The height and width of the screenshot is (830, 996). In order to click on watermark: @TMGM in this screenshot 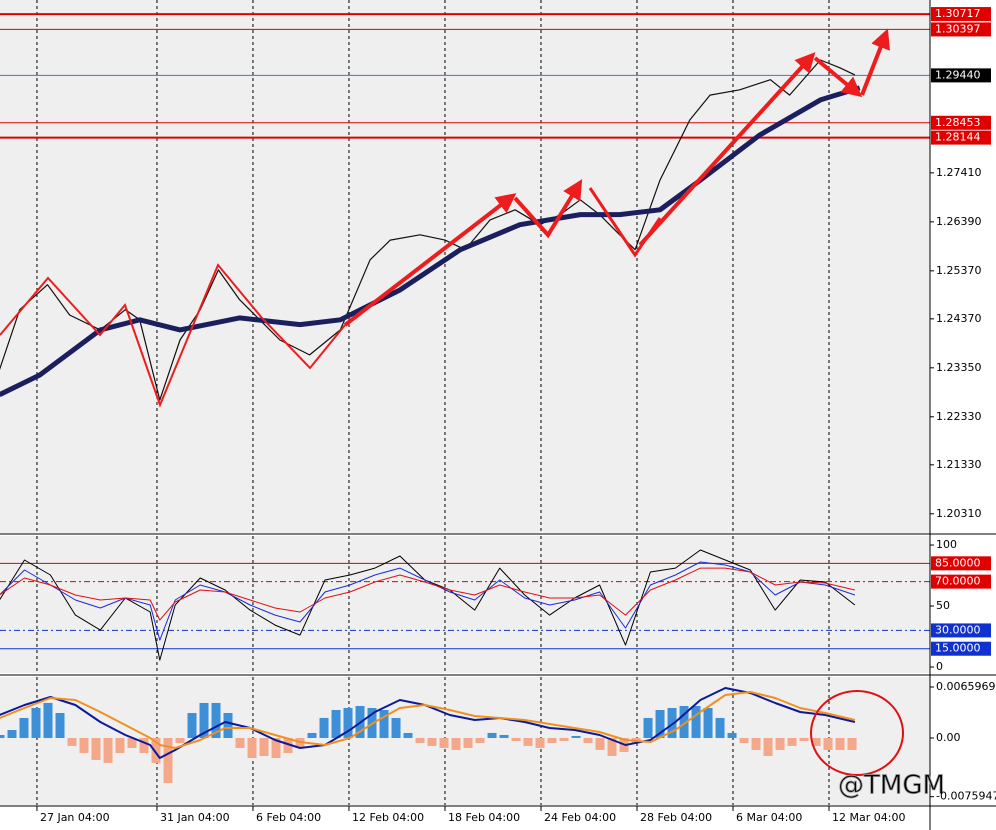, I will do `click(891, 786)`.